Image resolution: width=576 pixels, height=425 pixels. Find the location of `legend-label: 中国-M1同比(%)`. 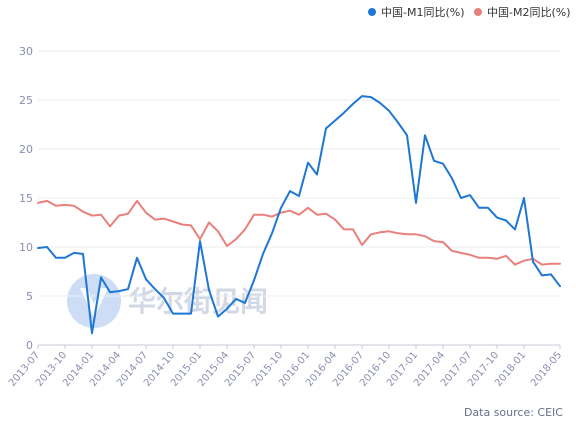

legend-label: 中国-M1同比(%) is located at coordinates (423, 12).